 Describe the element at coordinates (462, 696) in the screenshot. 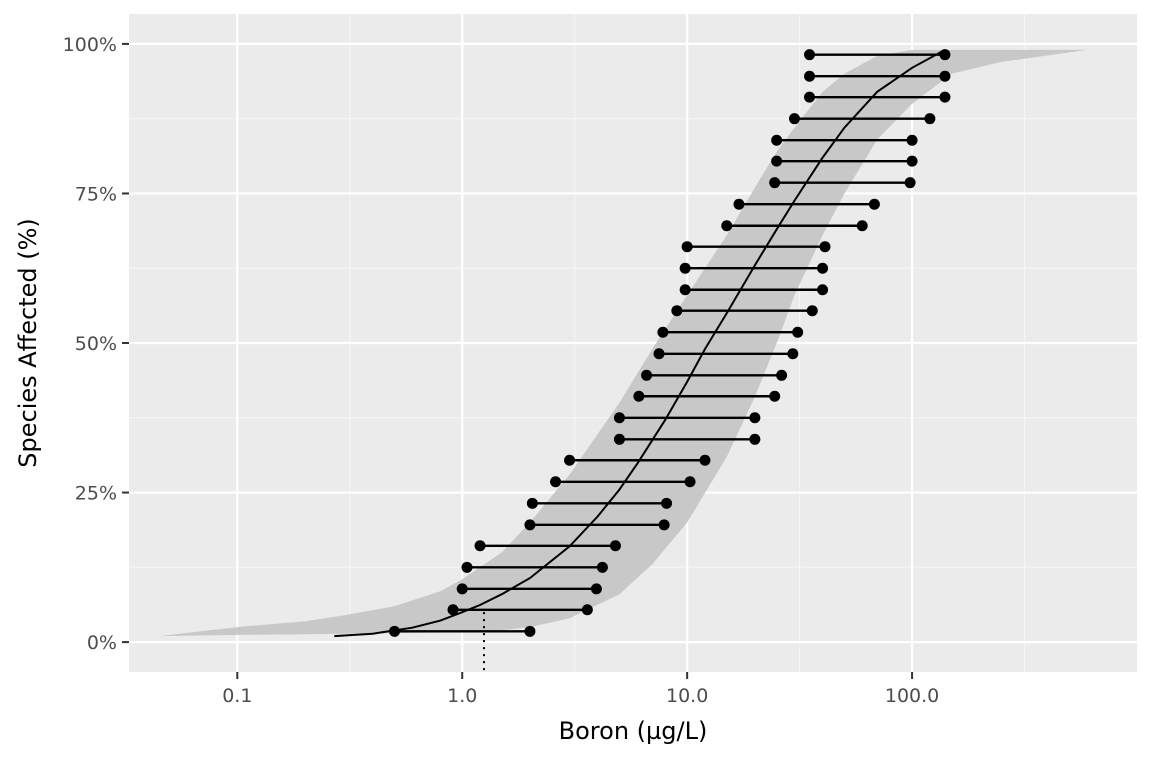

I see `x-tick-label: 1.0` at that location.